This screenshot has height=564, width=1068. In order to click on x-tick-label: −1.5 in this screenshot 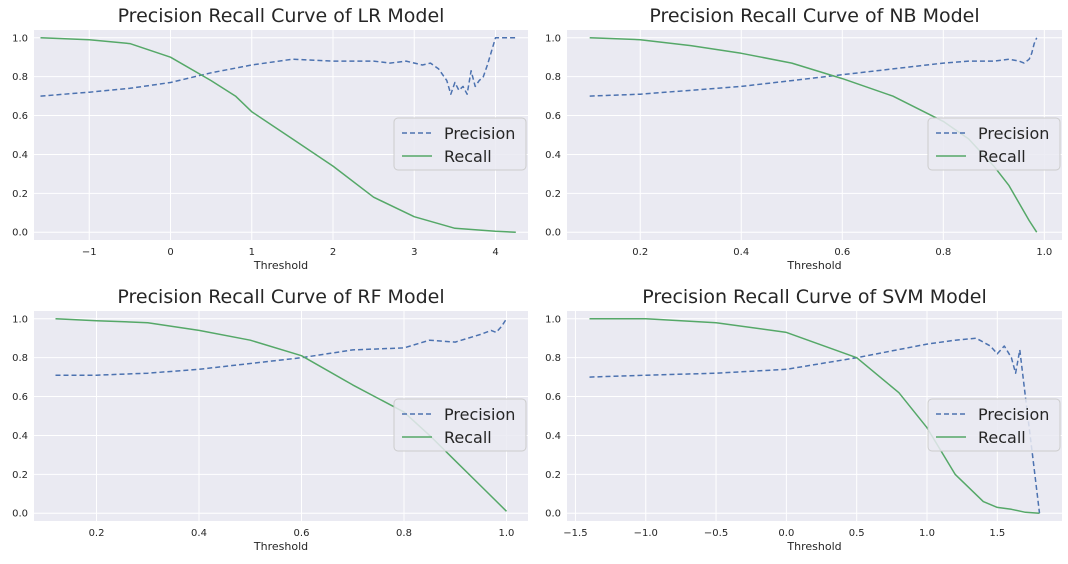, I will do `click(575, 533)`.